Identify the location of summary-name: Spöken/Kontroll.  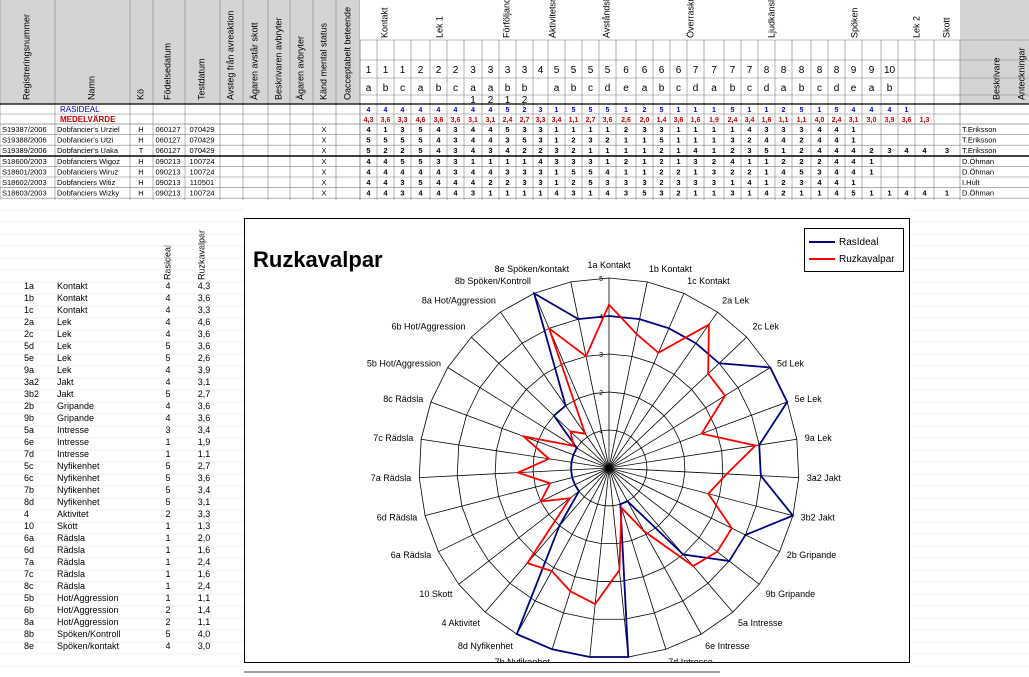
(89, 634).